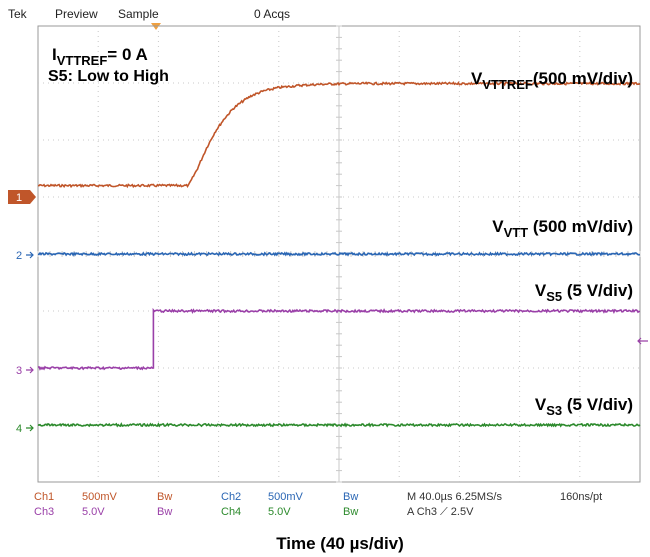 The width and height of the screenshot is (650, 557). Describe the element at coordinates (584, 292) in the screenshot. I see `series-label-vs5: VS5 (5 V/div)` at that location.